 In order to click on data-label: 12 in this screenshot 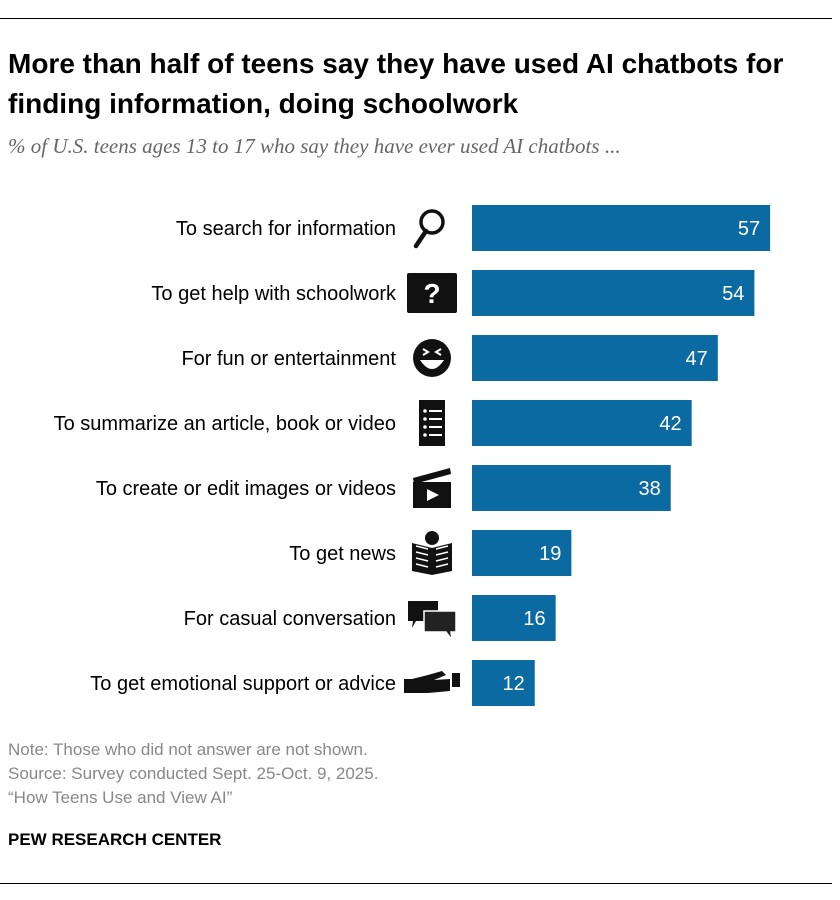, I will do `click(514, 684)`.